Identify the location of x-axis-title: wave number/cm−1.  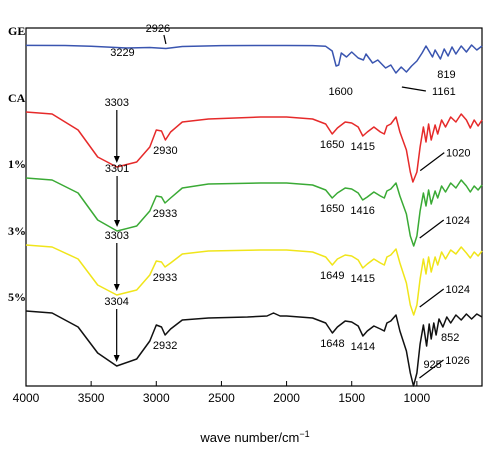
(254, 437).